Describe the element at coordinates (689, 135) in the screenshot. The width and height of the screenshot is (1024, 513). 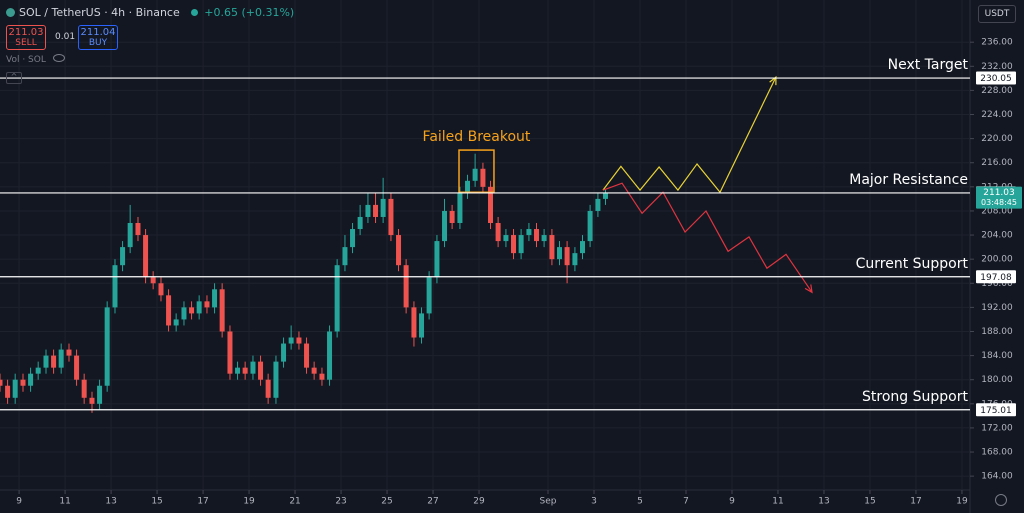
I see `projection-path` at that location.